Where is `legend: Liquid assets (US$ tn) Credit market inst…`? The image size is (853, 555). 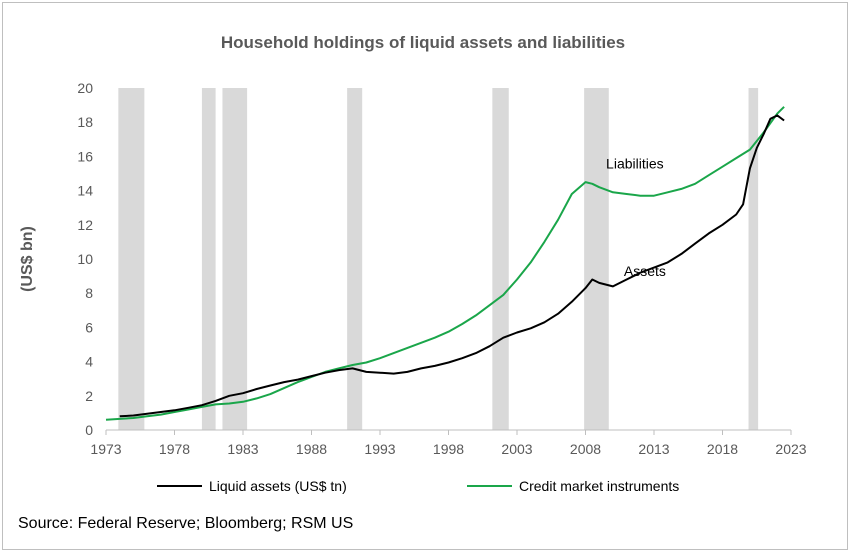 legend: Liquid assets (US$ tn) Credit market inst… is located at coordinates (418, 486).